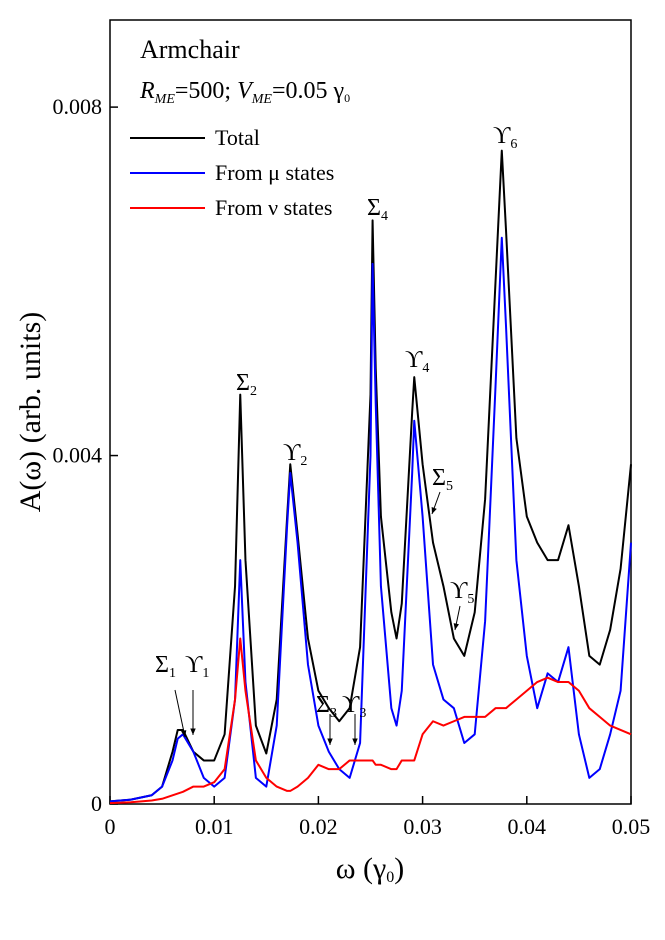  I want to click on y-tick-label: 0.004, so click(78, 455).